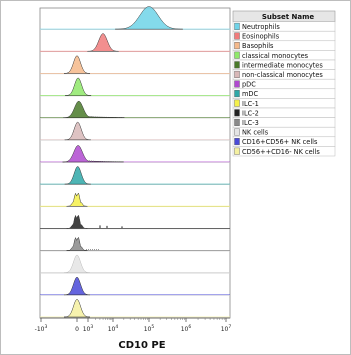 The image size is (351, 355). What do you see at coordinates (284, 45) in the screenshot?
I see `legend-entry: Basophils` at bounding box center [284, 45].